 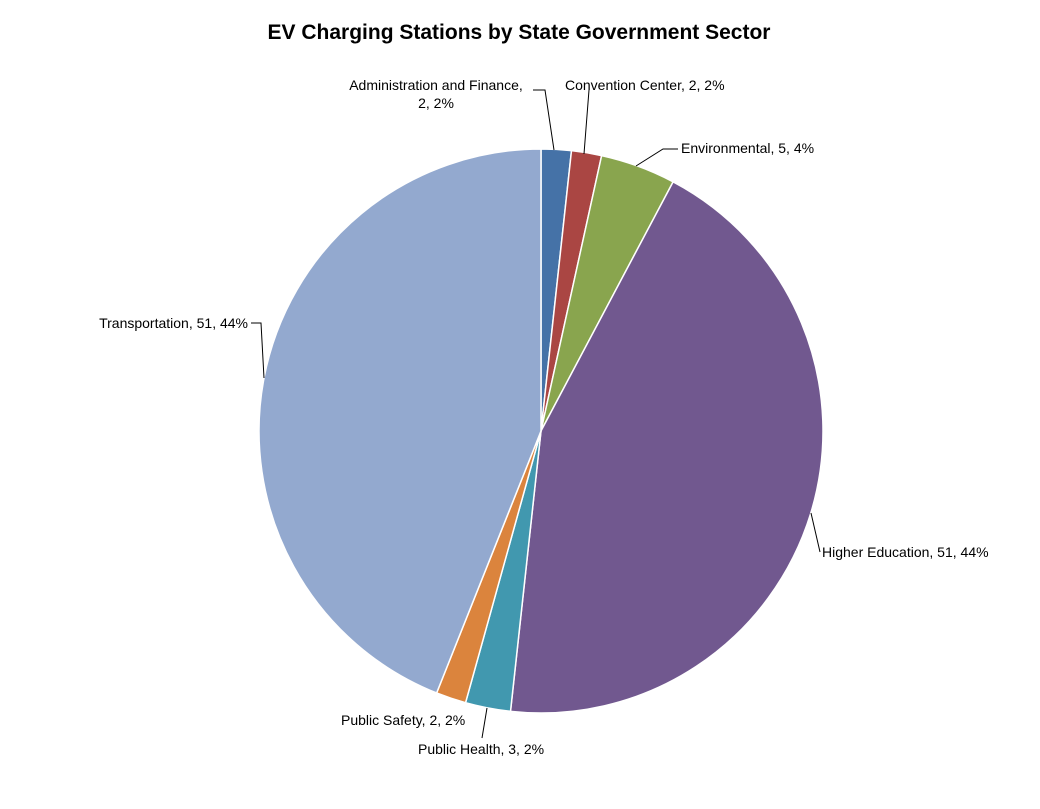 I want to click on data-label-line: 2, 2%, so click(x=436, y=103).